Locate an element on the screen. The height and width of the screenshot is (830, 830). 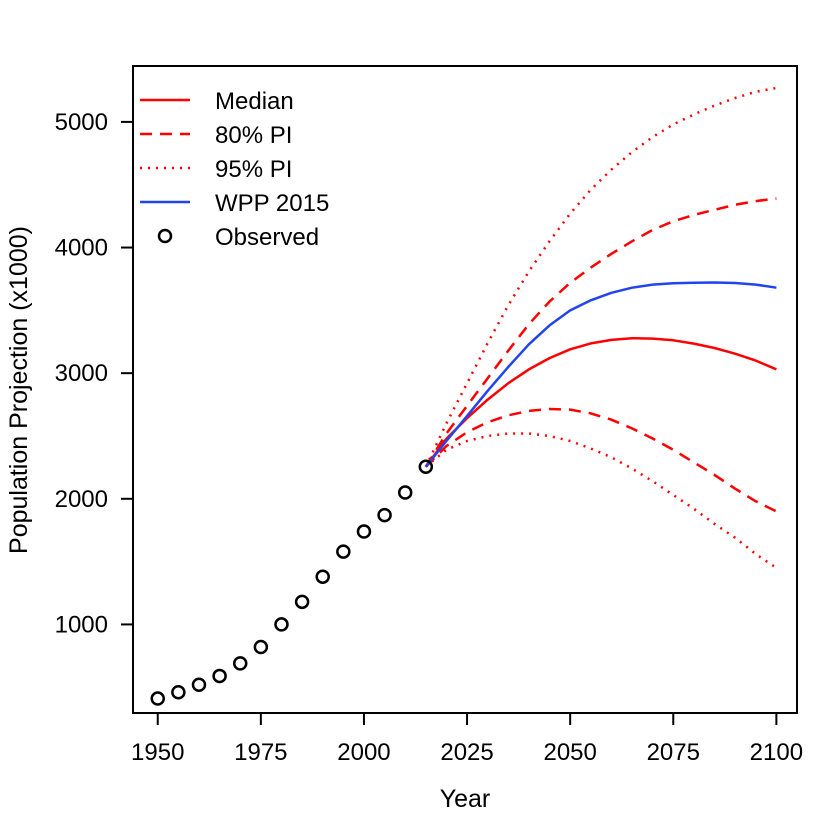
series-line-median is located at coordinates (600, 402).